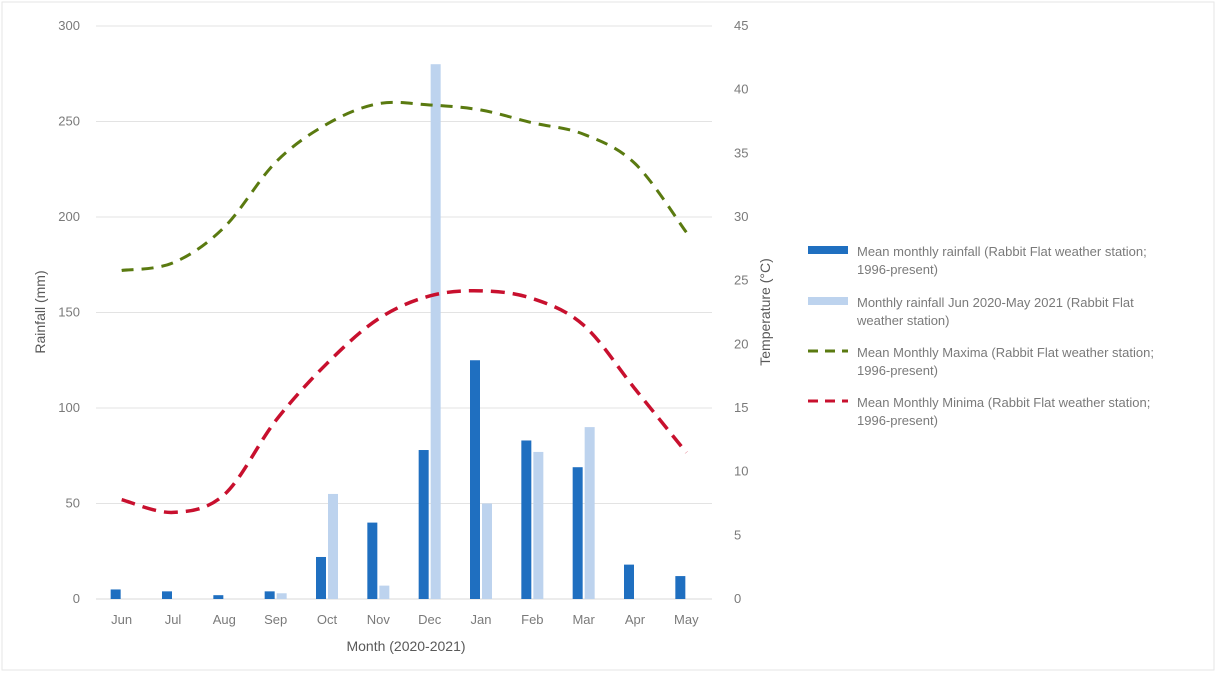  What do you see at coordinates (173, 619) in the screenshot?
I see `x-tick-label: Jul` at bounding box center [173, 619].